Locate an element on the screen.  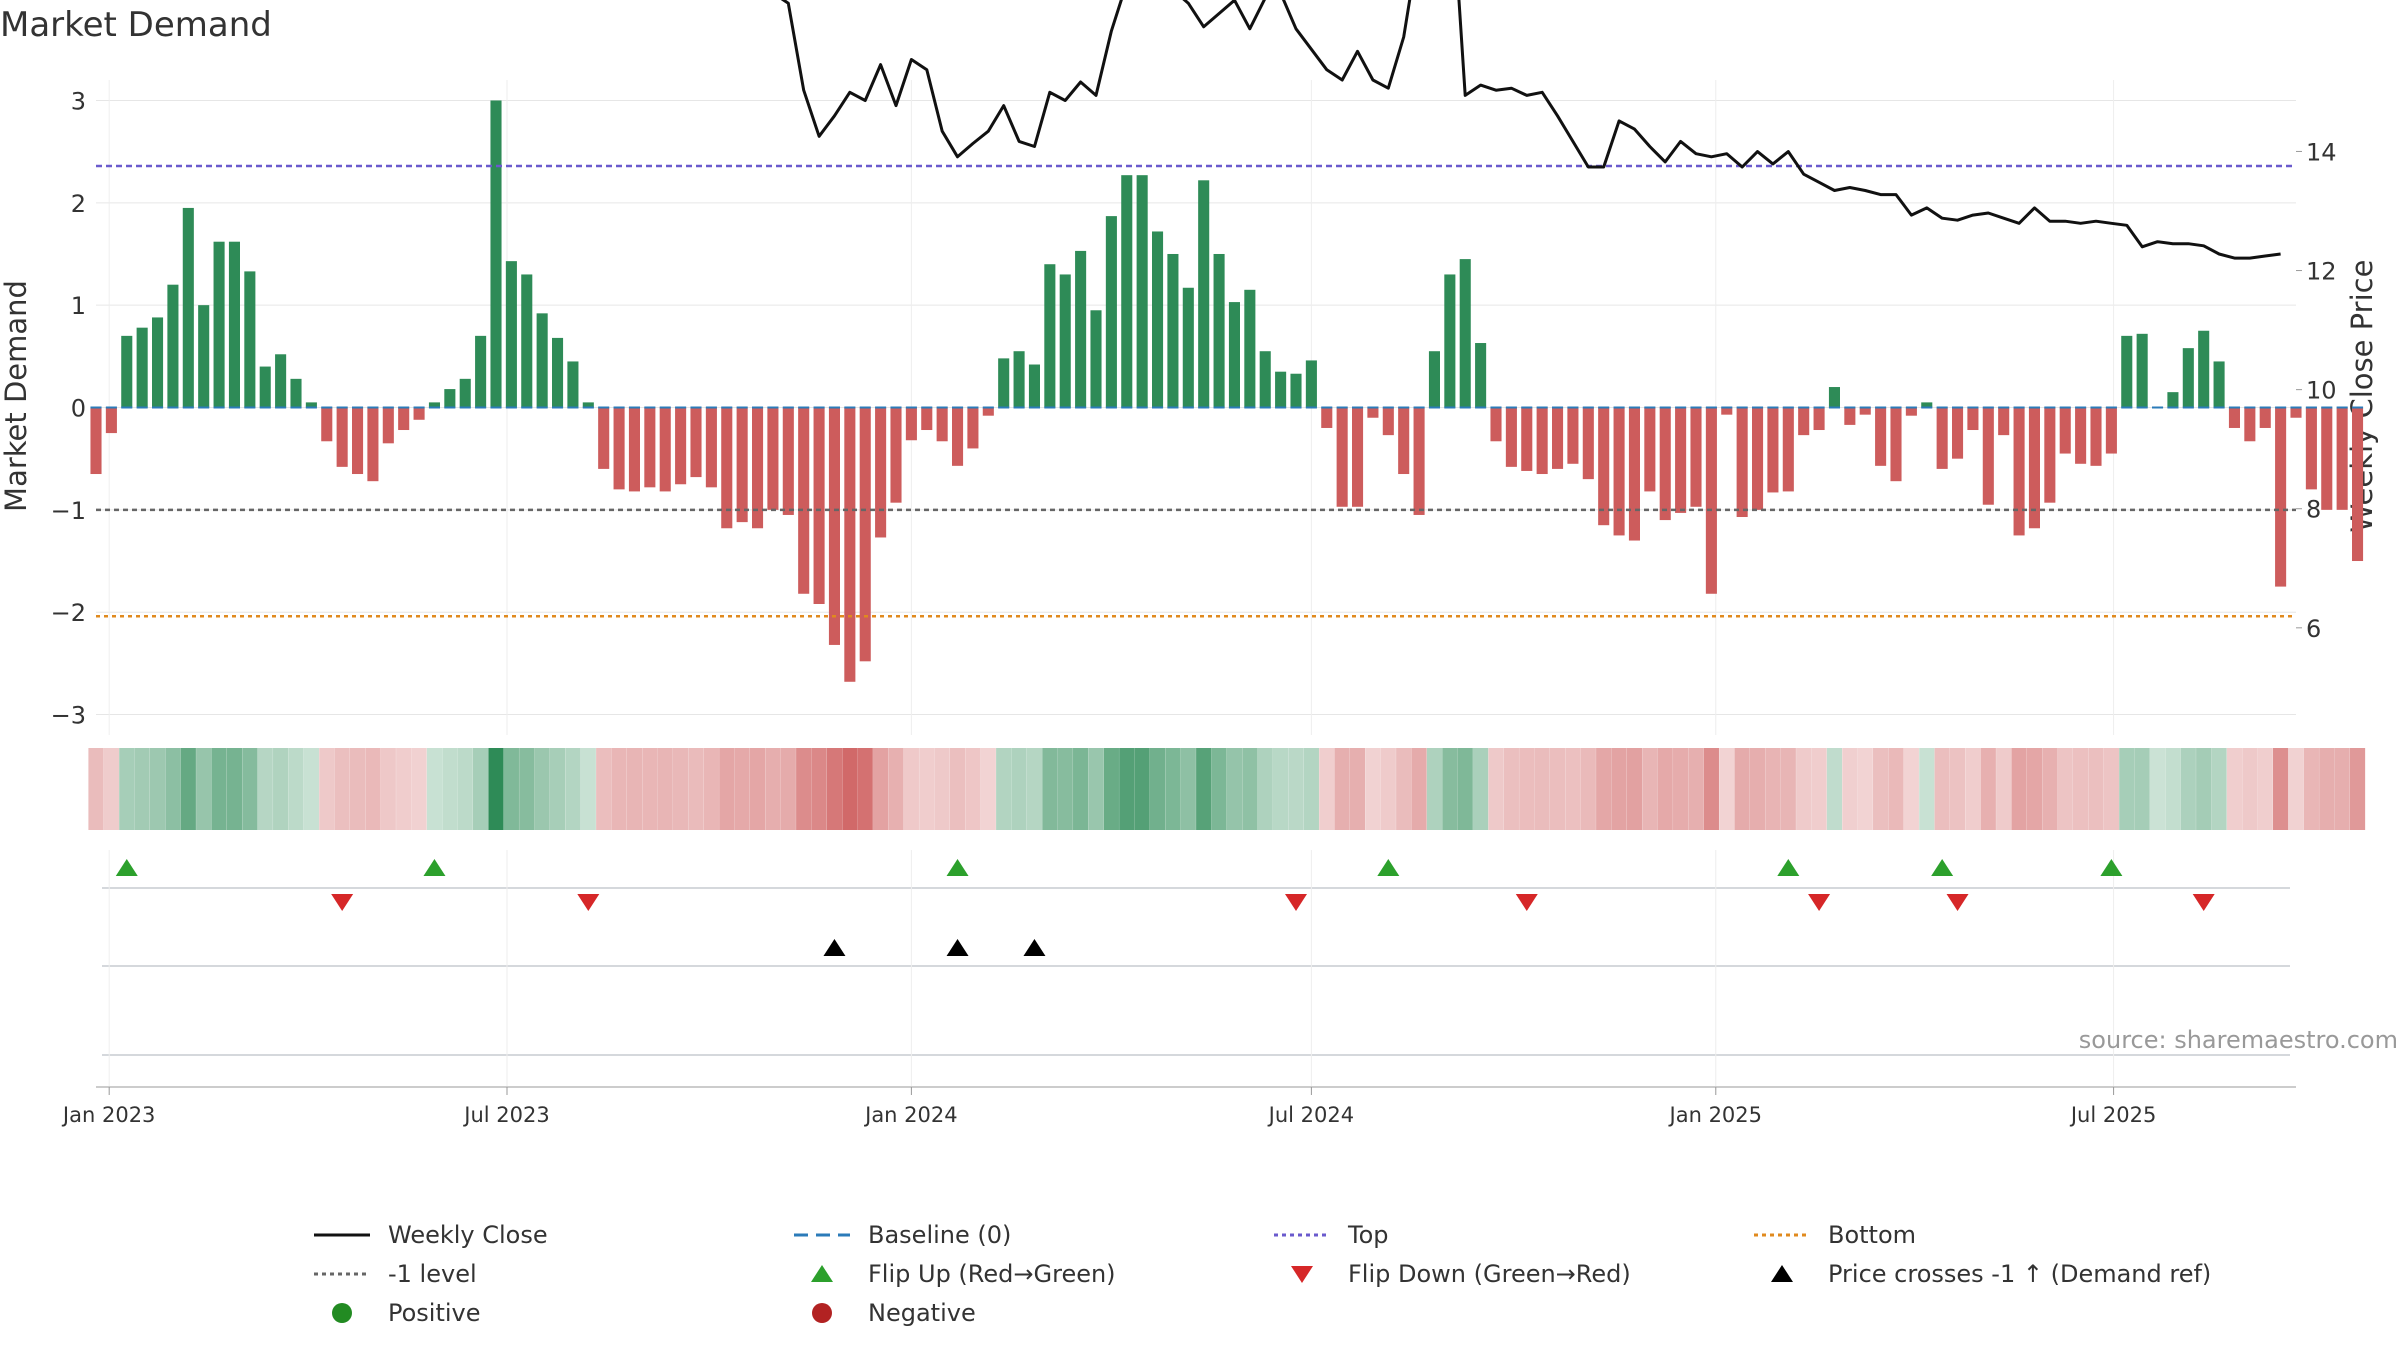
flip-up-marker is located at coordinates (1388, 867).